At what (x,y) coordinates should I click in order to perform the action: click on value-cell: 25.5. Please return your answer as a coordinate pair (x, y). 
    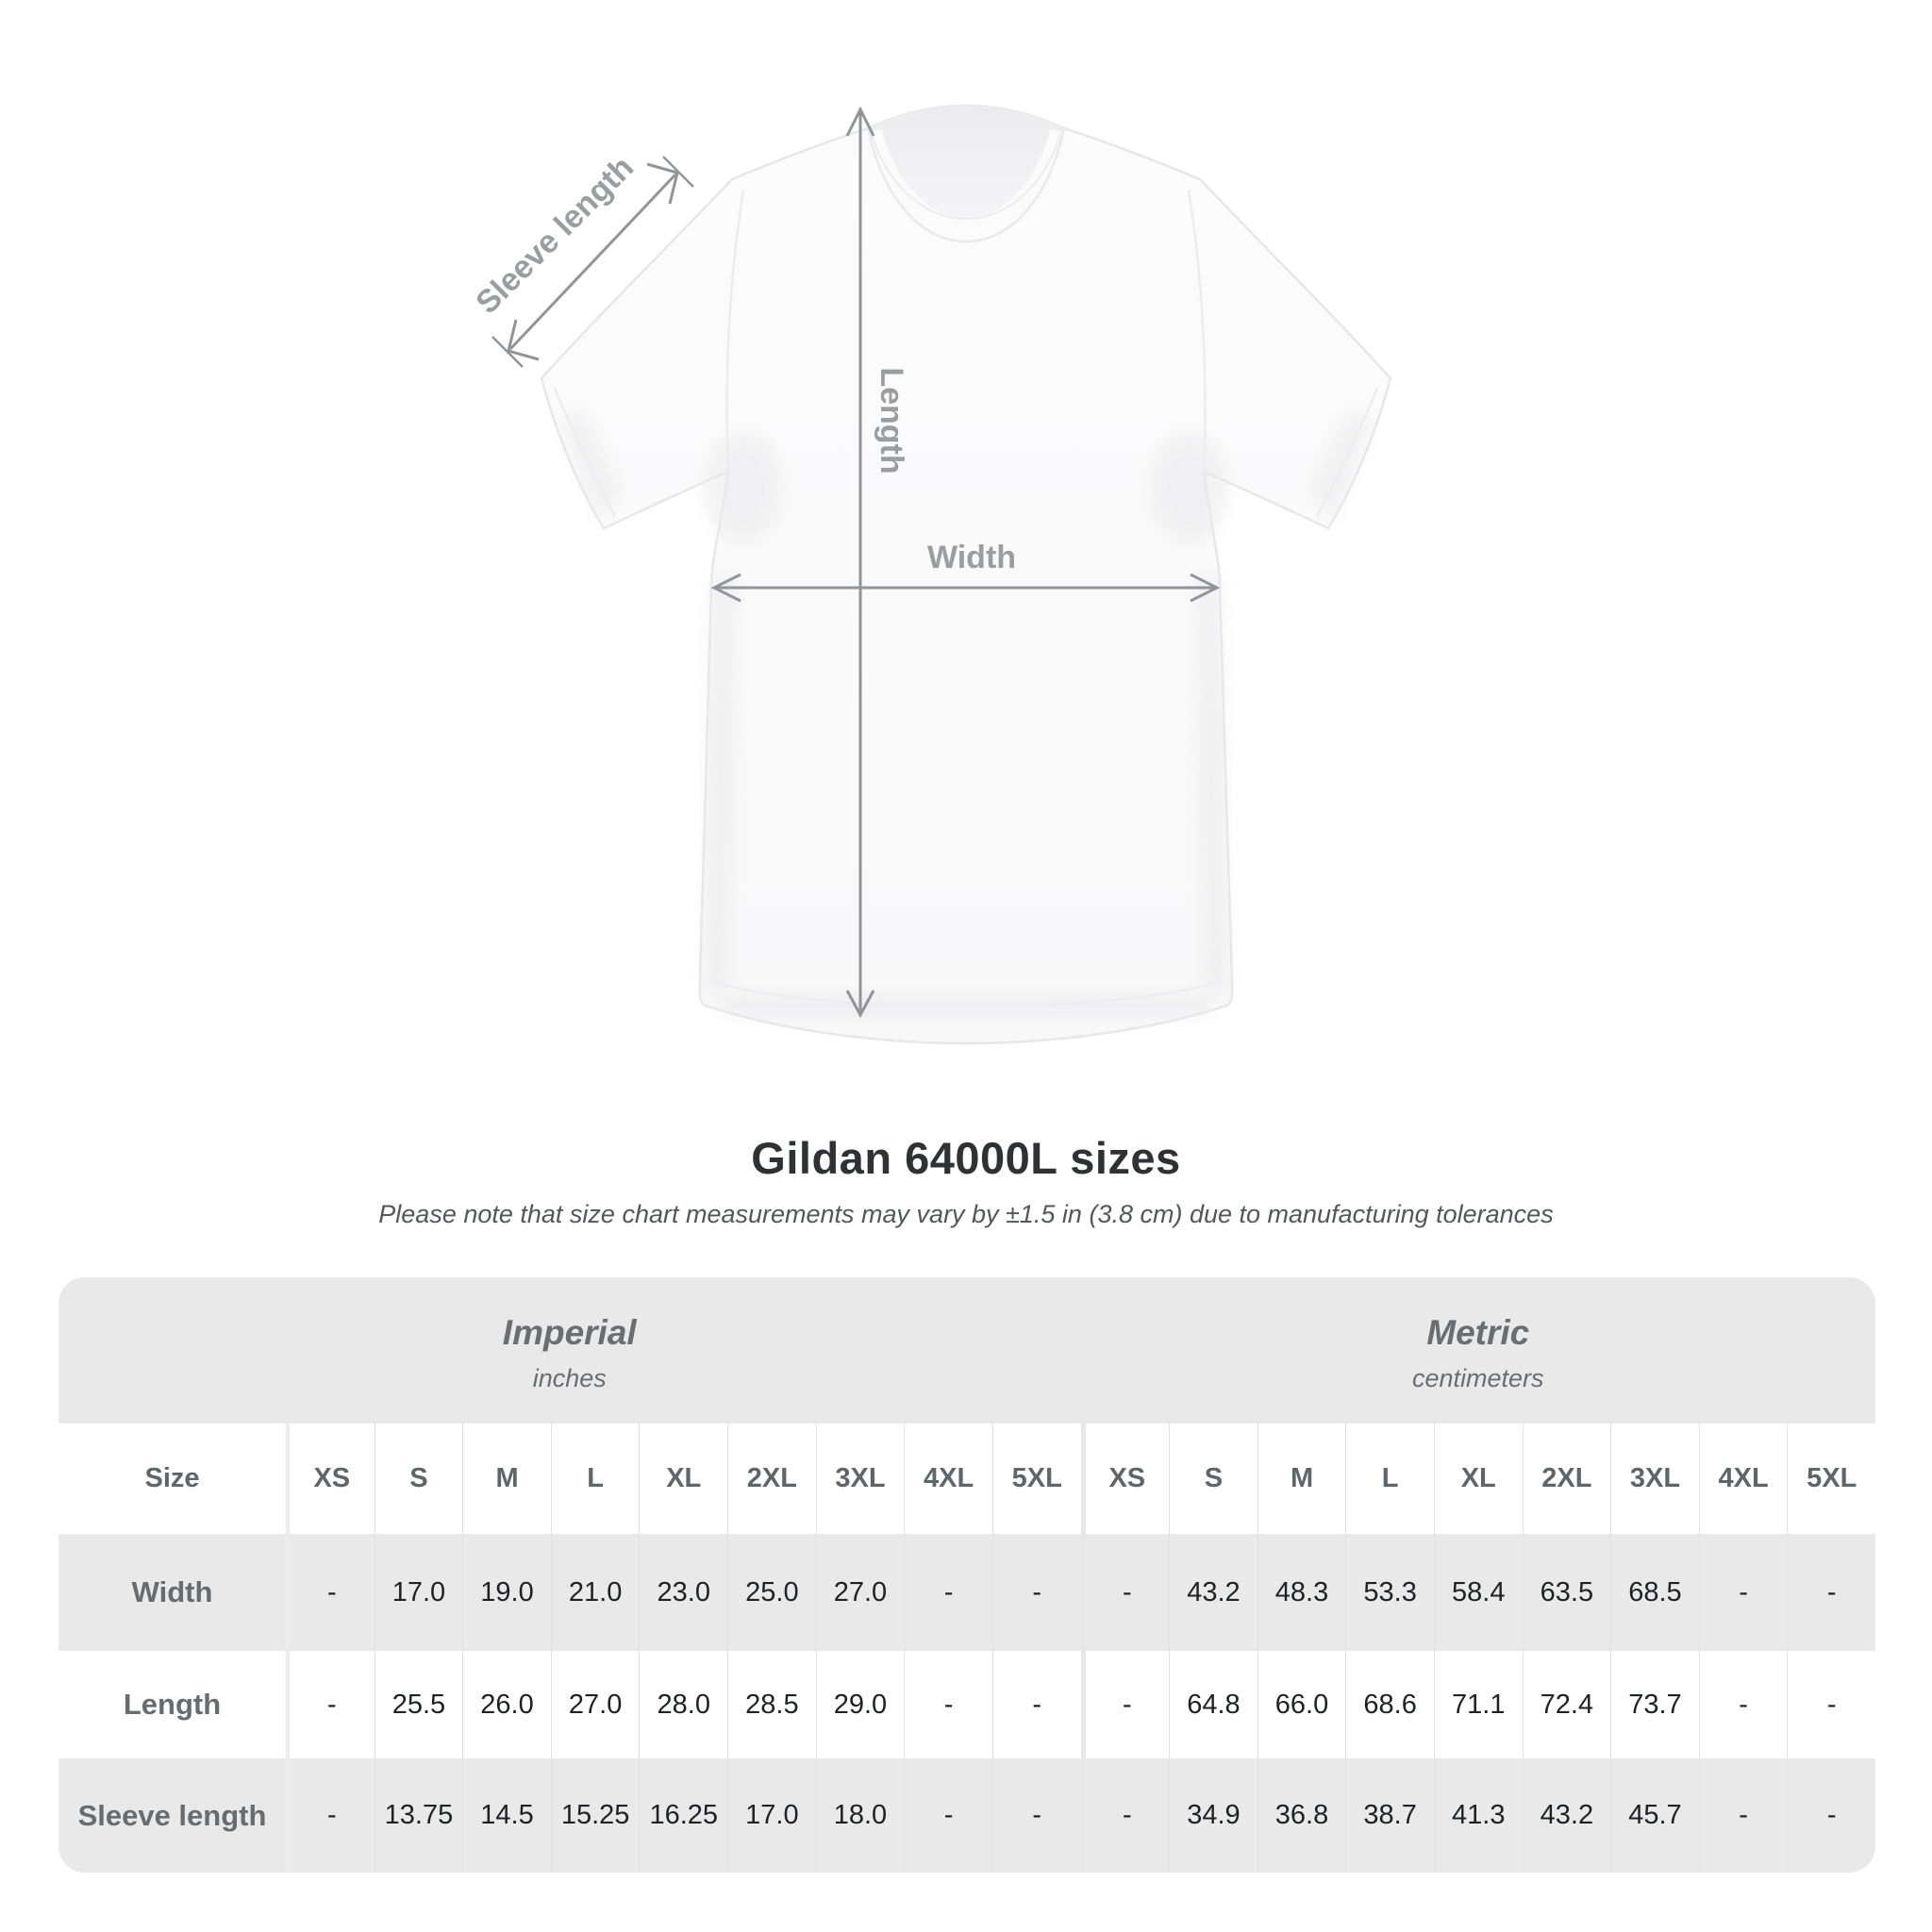
    Looking at the image, I should click on (418, 1704).